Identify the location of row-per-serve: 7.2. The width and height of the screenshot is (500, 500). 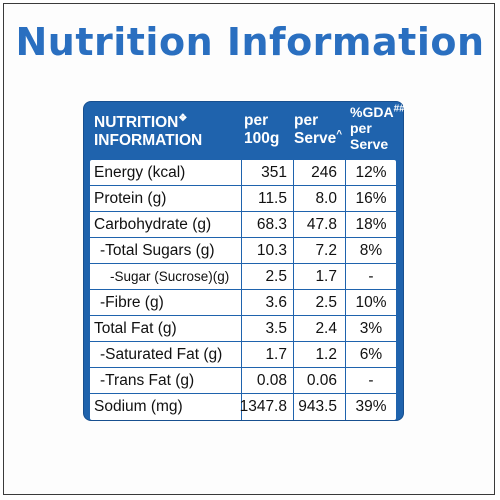
(320, 250).